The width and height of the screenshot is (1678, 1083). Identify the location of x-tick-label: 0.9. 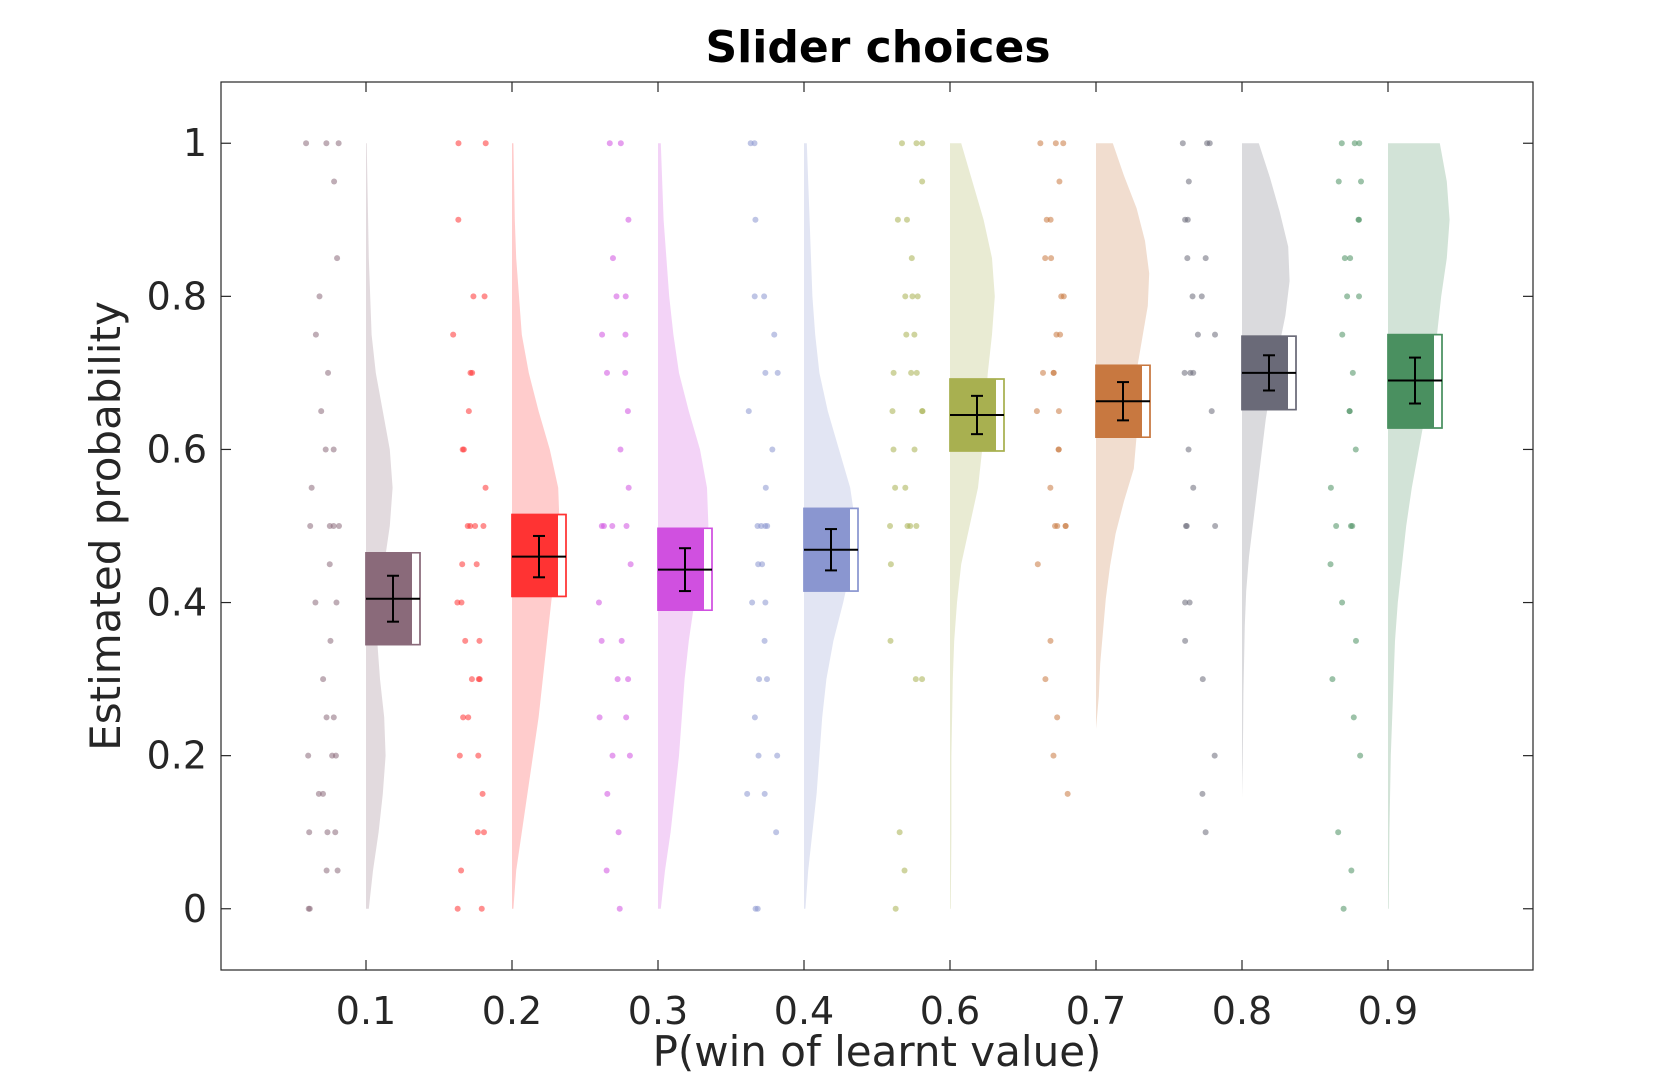
(1388, 1011).